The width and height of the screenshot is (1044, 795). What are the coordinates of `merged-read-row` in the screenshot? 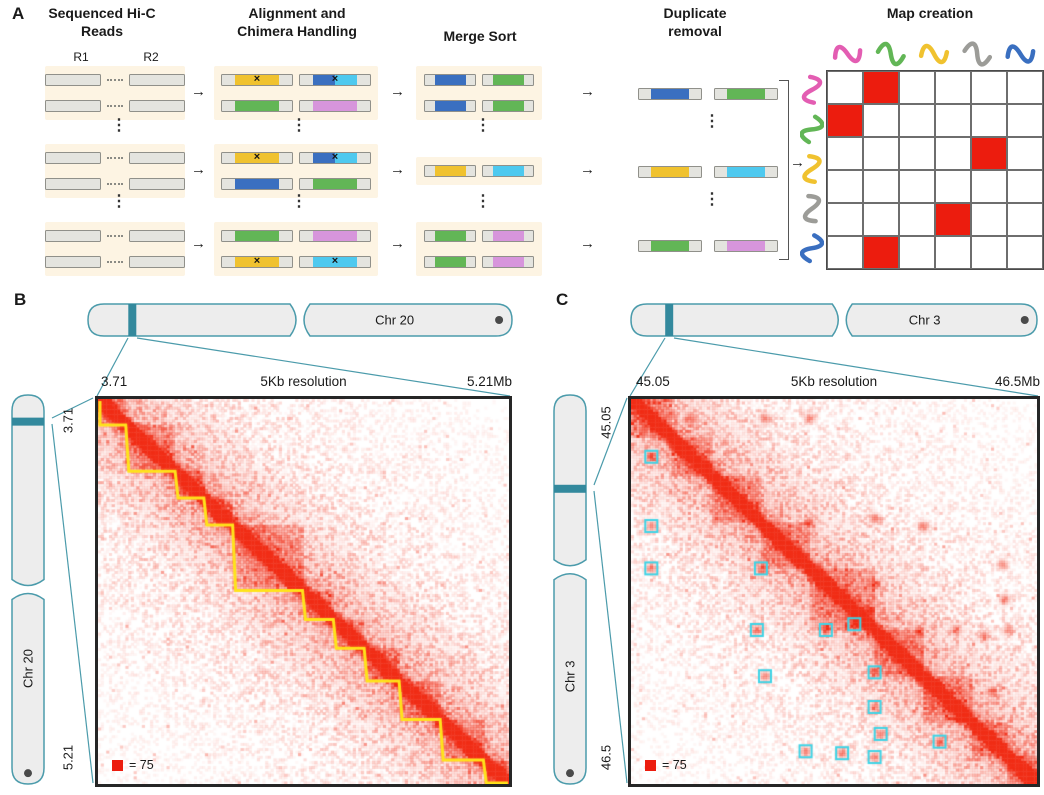 It's located at (479, 106).